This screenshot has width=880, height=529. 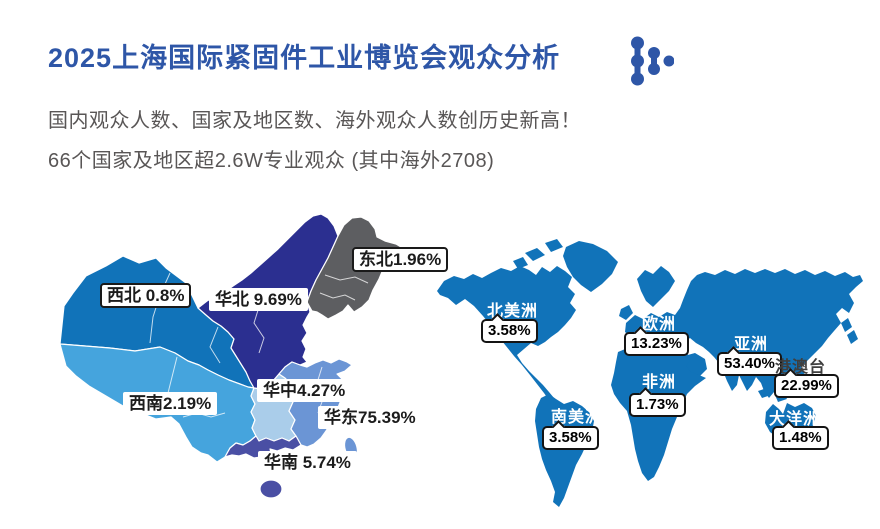 I want to click on china-region-huanan-shape, so click(x=263, y=449).